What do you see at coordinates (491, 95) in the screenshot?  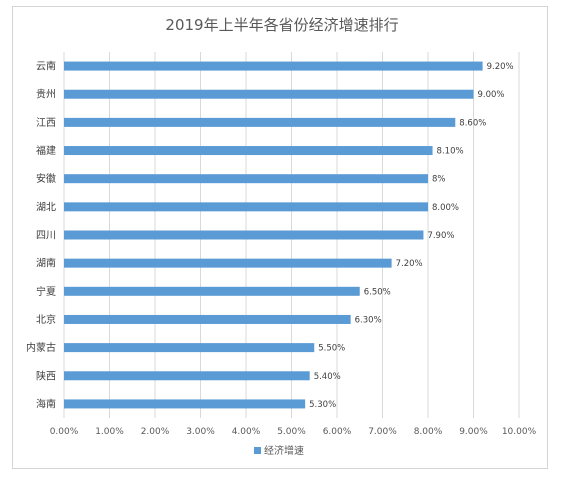 I see `data-label: 9.00%` at bounding box center [491, 95].